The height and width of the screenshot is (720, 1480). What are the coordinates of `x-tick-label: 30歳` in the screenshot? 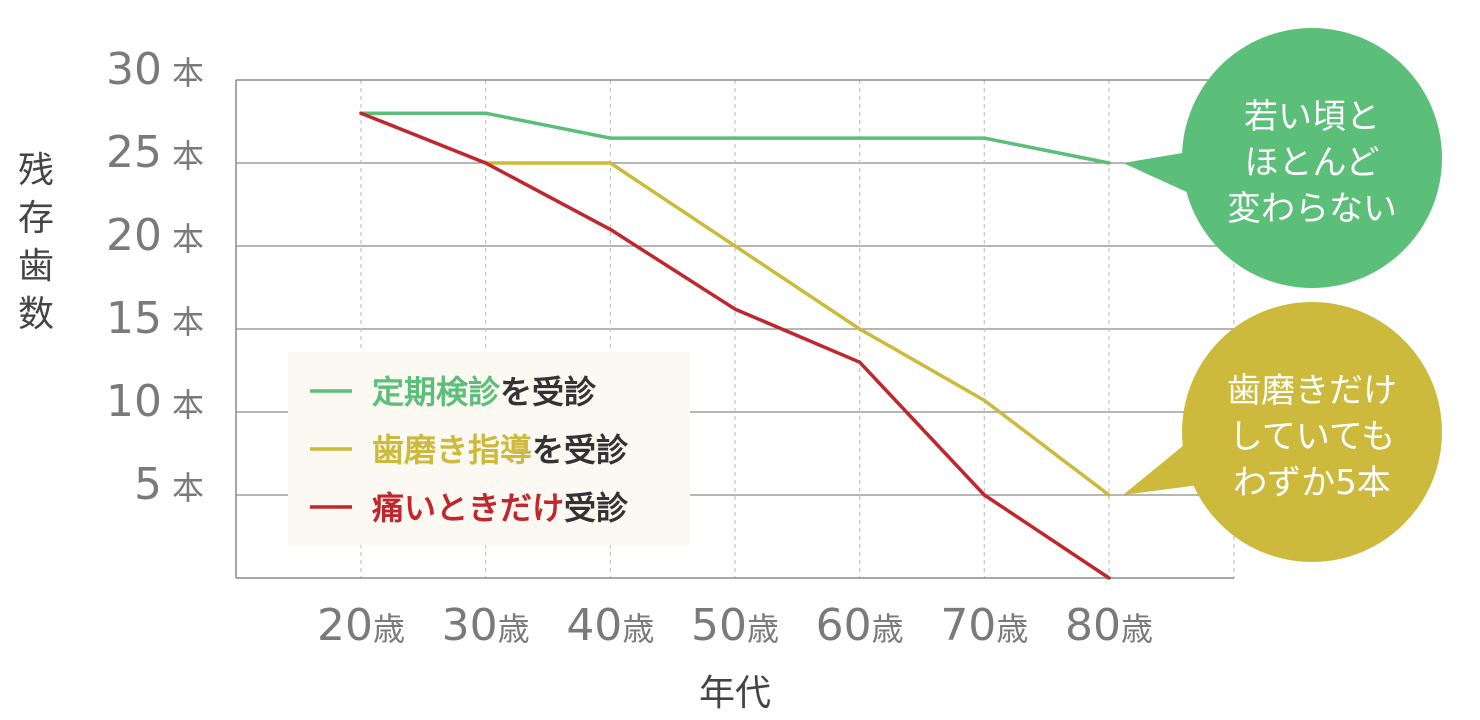 It's located at (486, 625).